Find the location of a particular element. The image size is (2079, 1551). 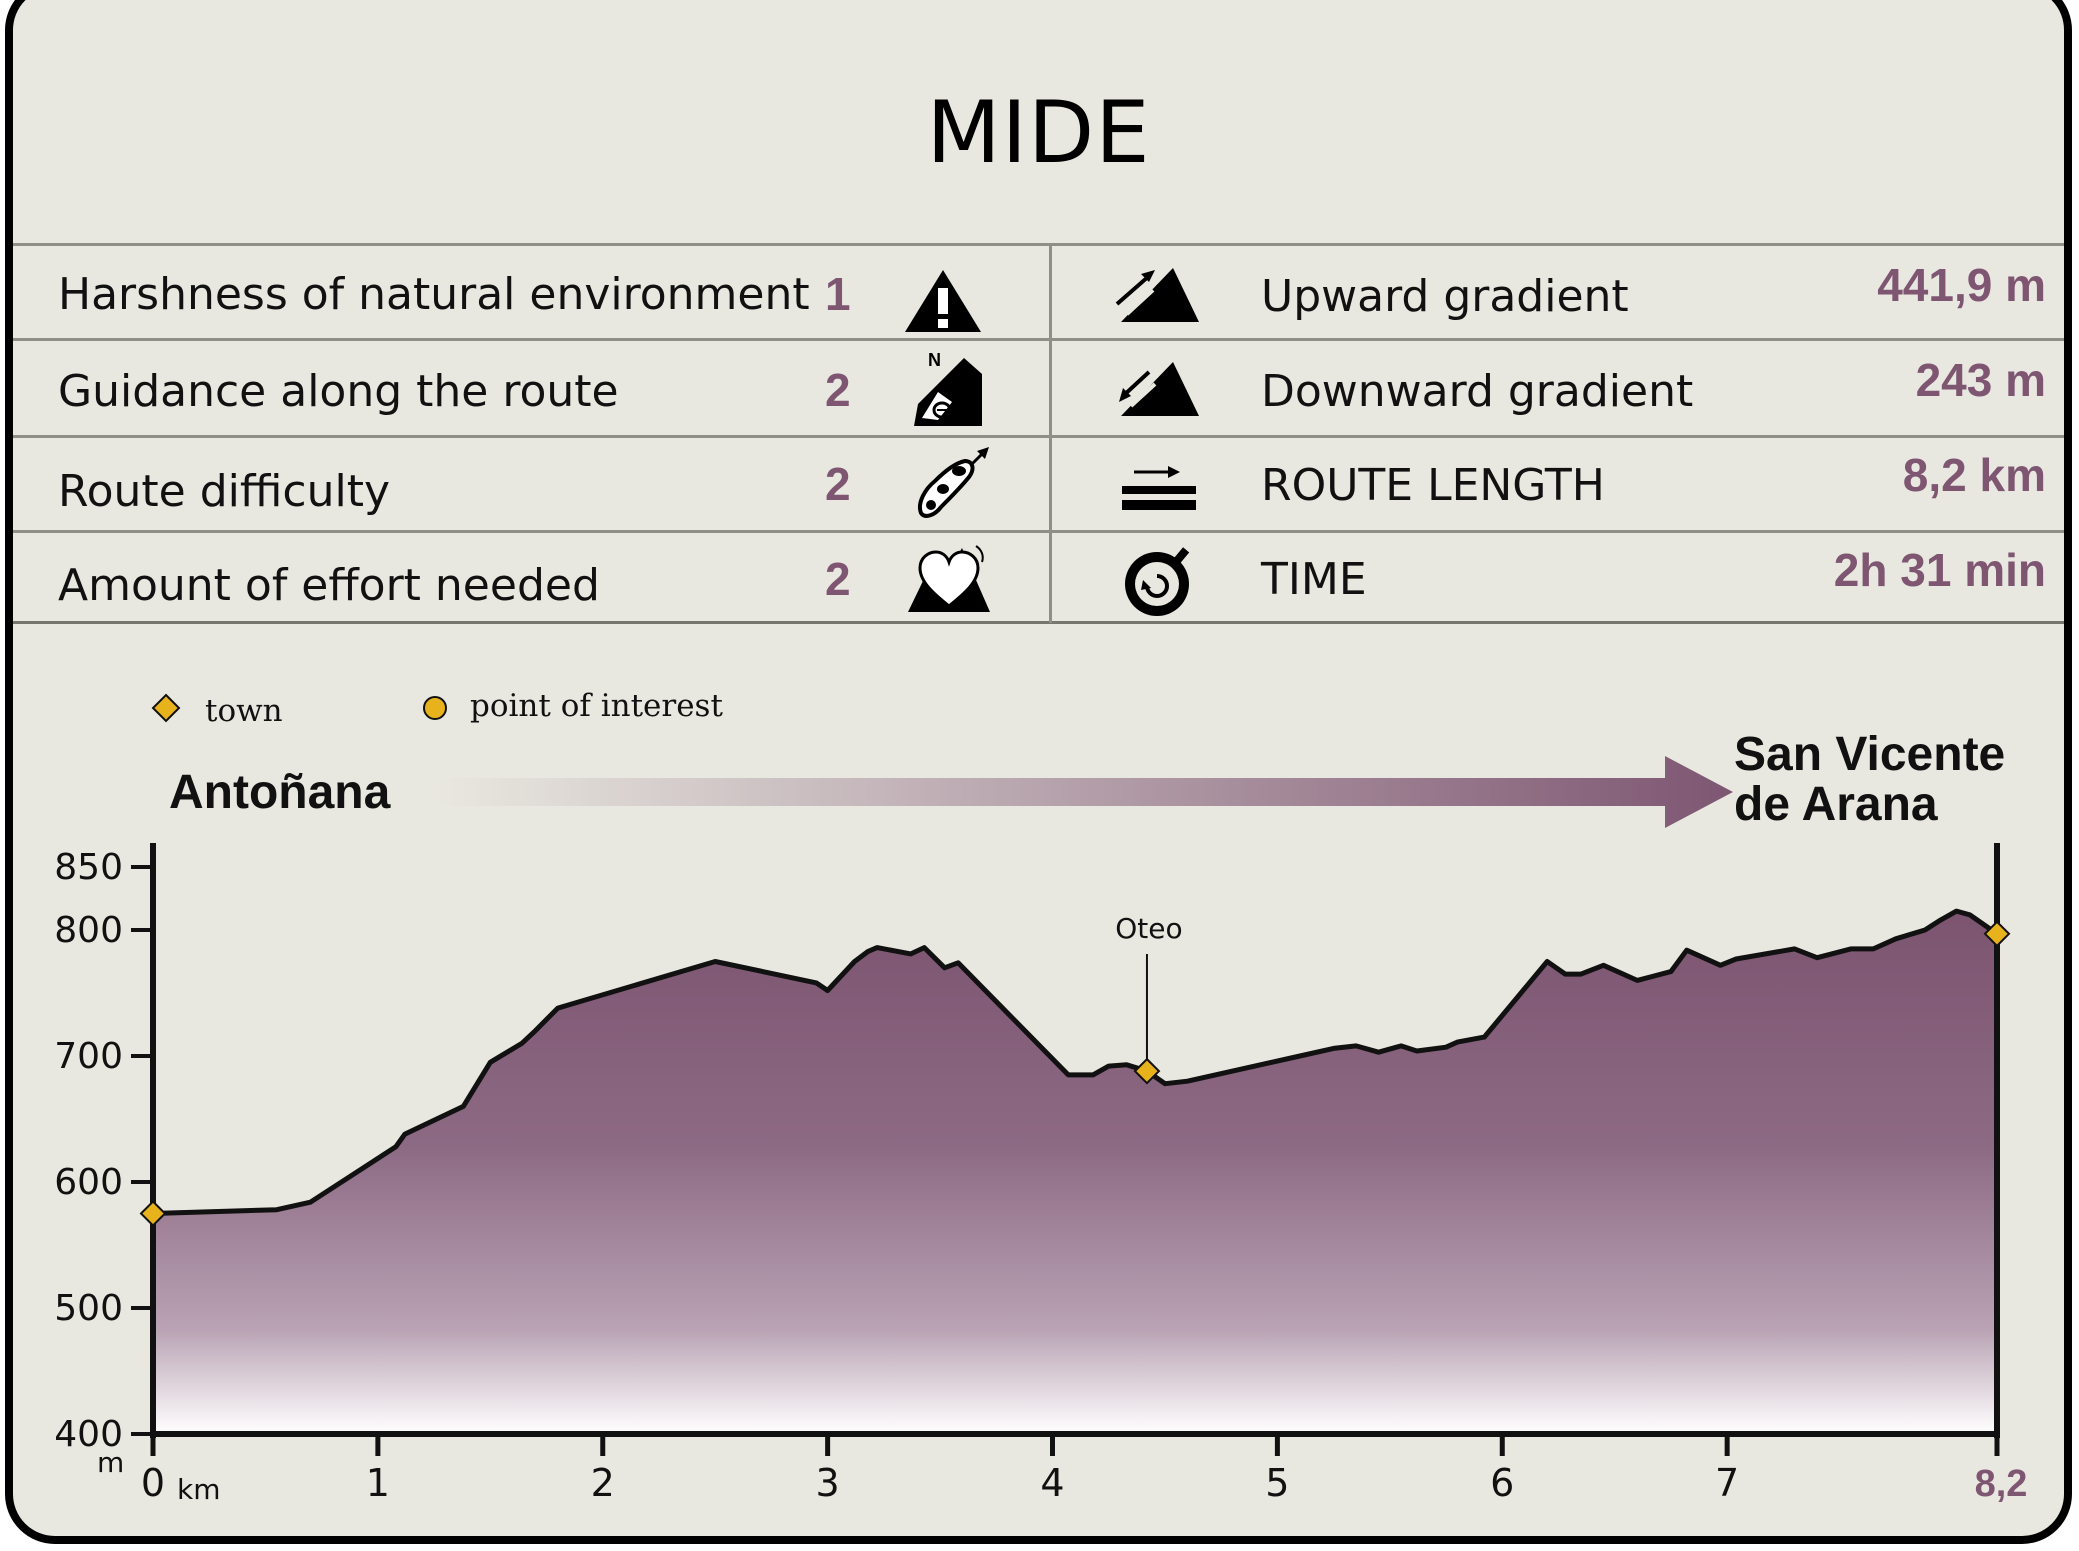

x-tick-label: 7 is located at coordinates (1727, 1483).